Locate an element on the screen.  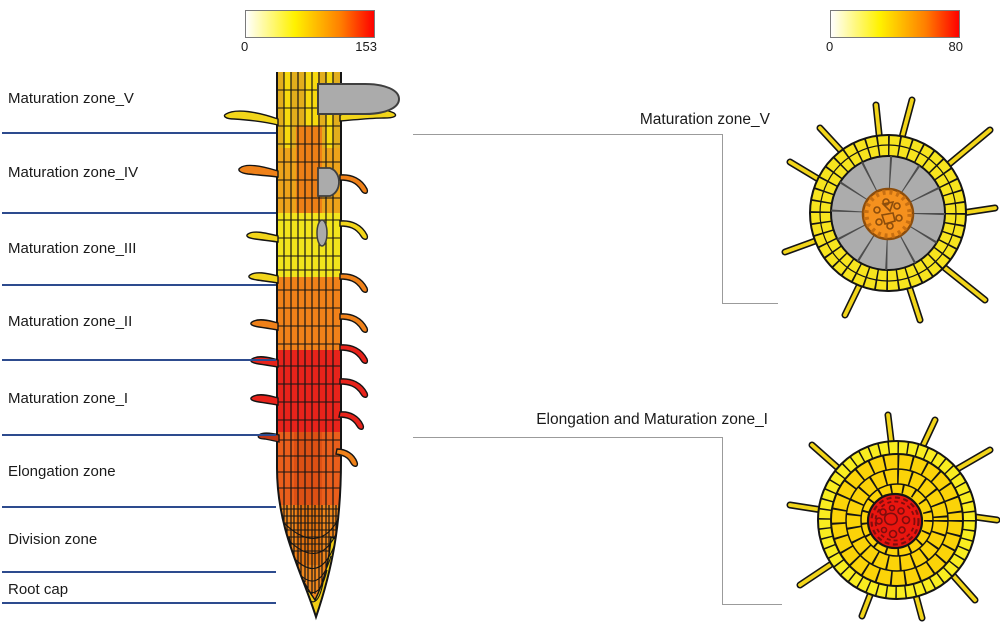
lateral-root-primordium-small is located at coordinates (328, 182).